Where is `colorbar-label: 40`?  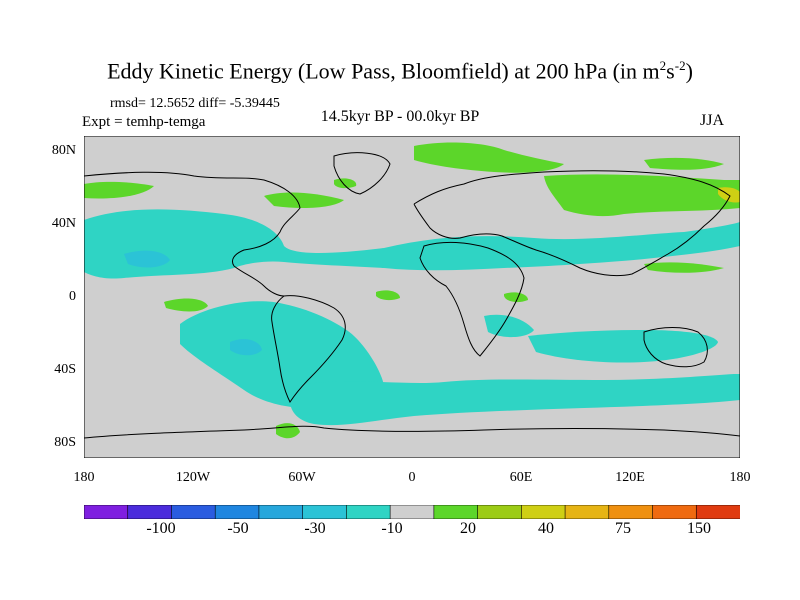
colorbar-label: 40 is located at coordinates (546, 528).